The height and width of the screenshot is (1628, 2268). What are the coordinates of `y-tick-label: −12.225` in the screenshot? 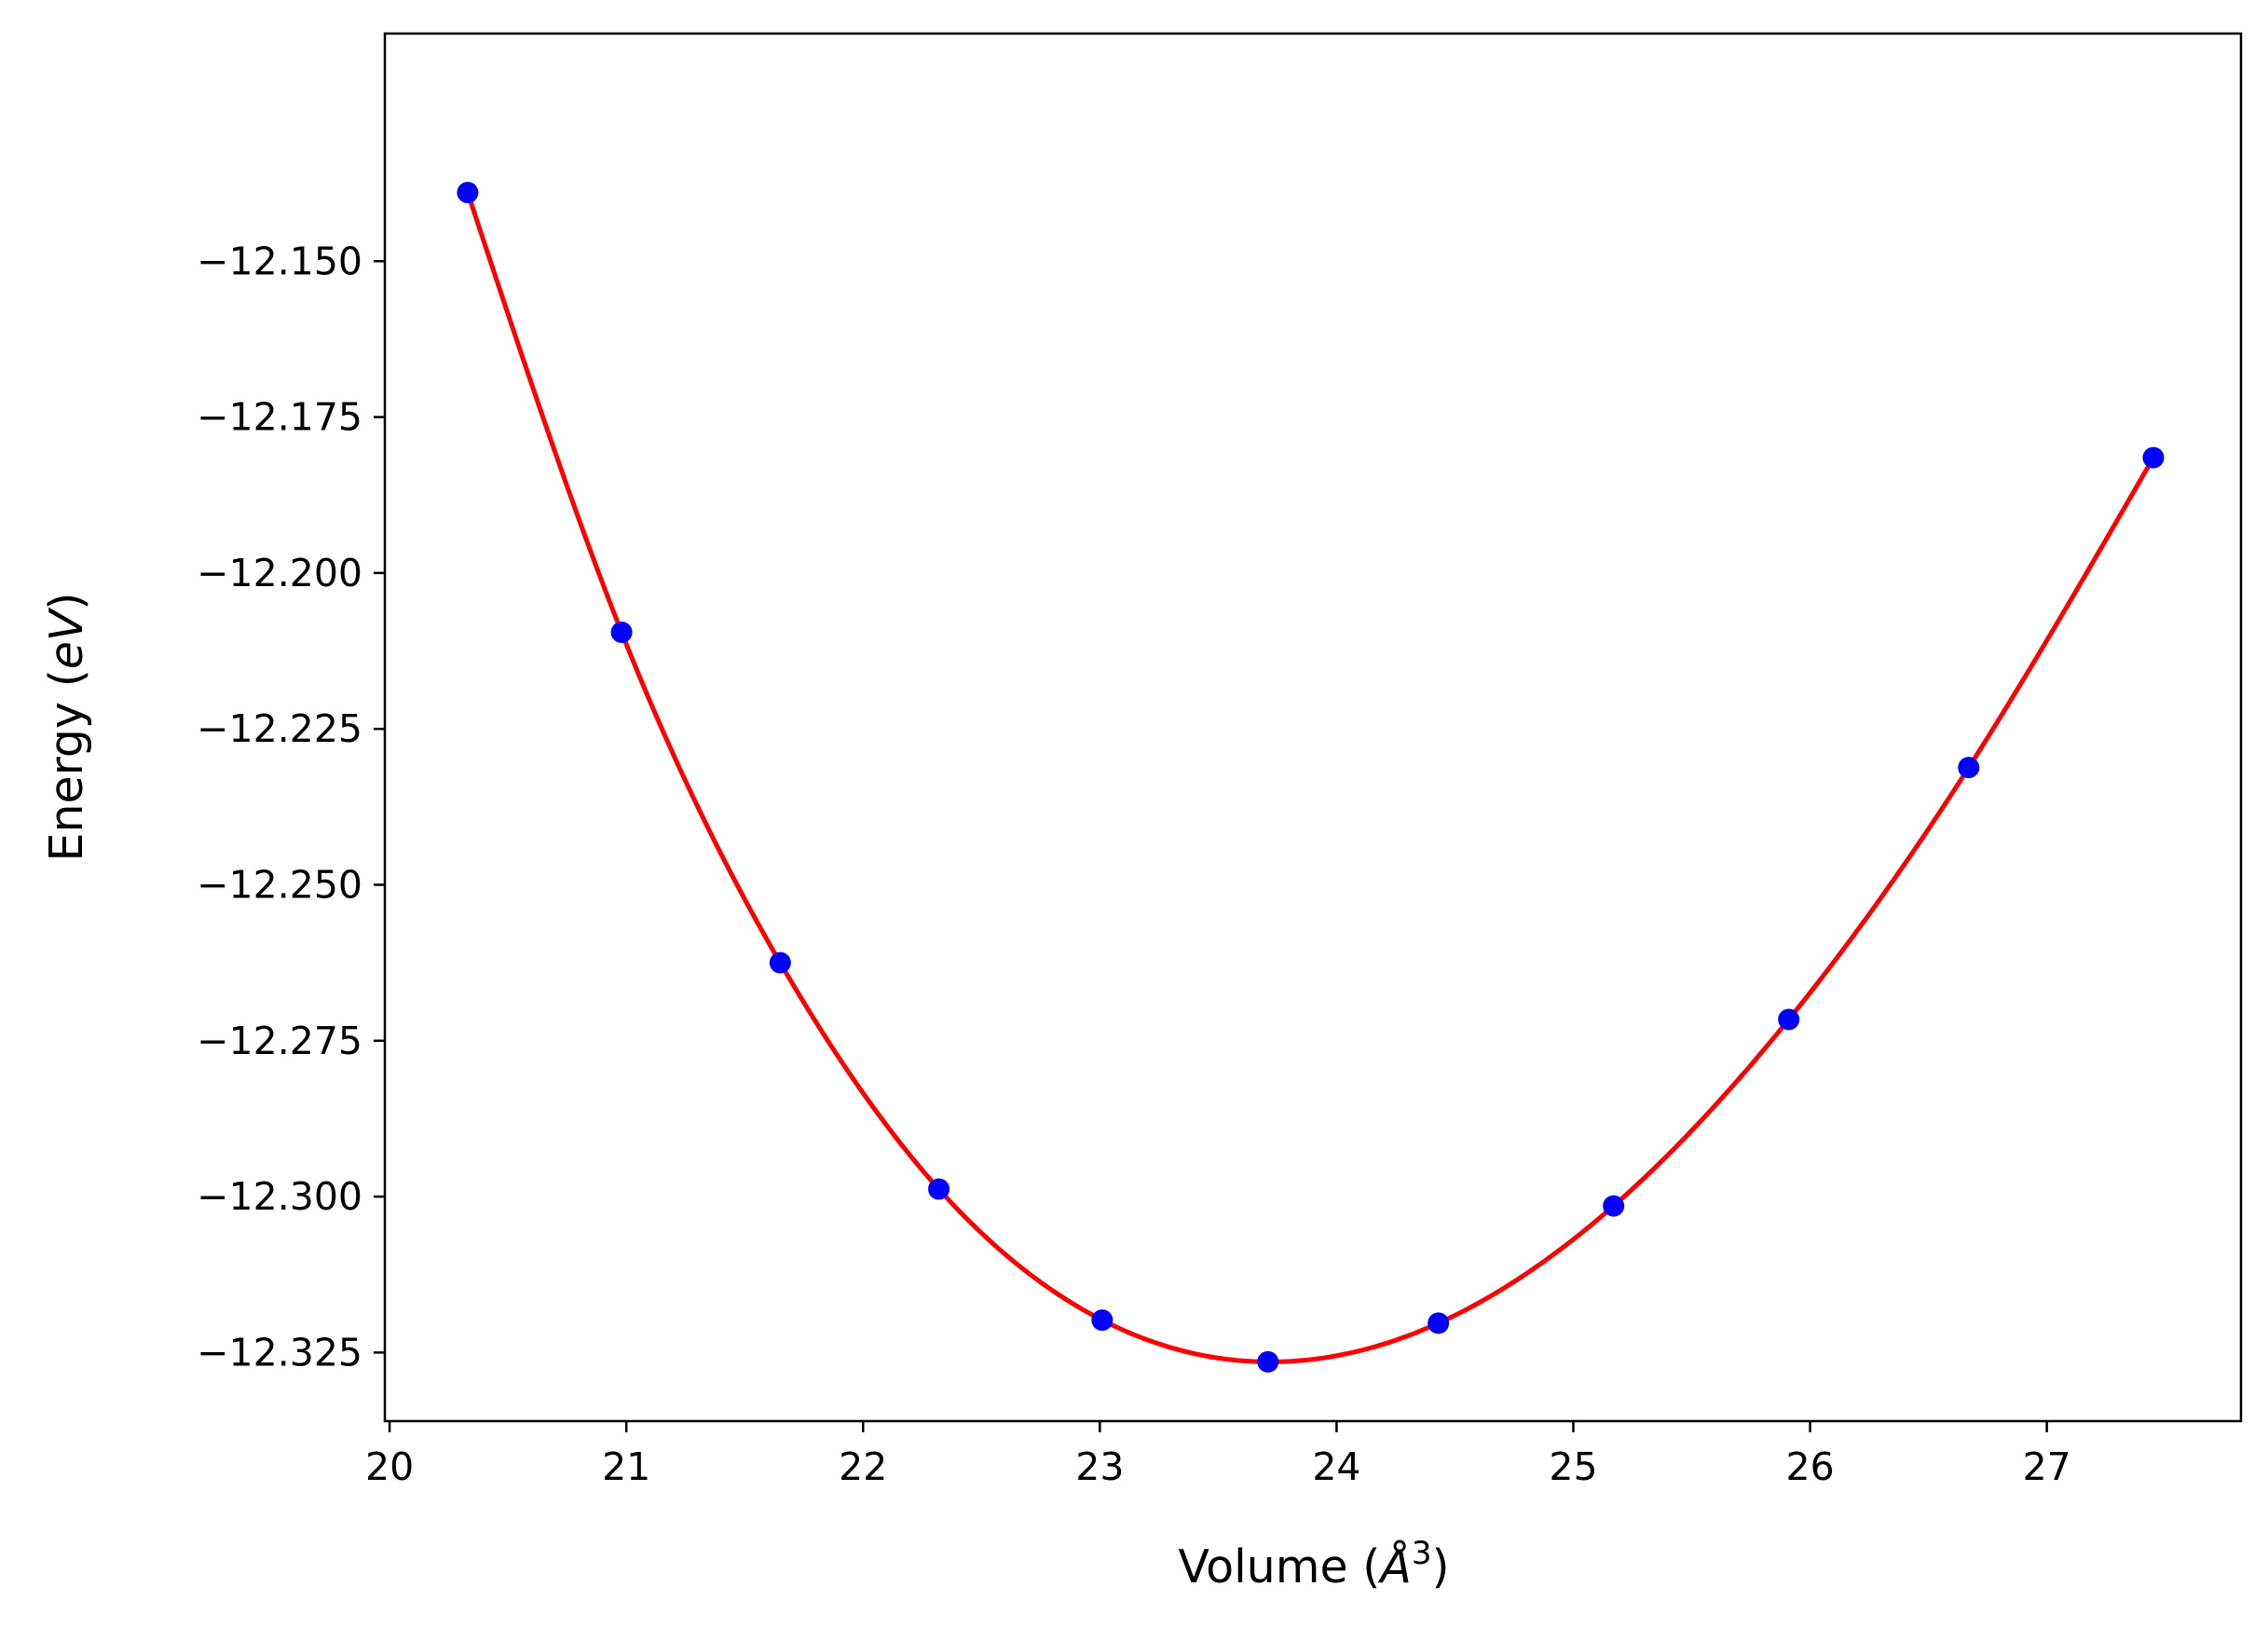 It's located at (279, 729).